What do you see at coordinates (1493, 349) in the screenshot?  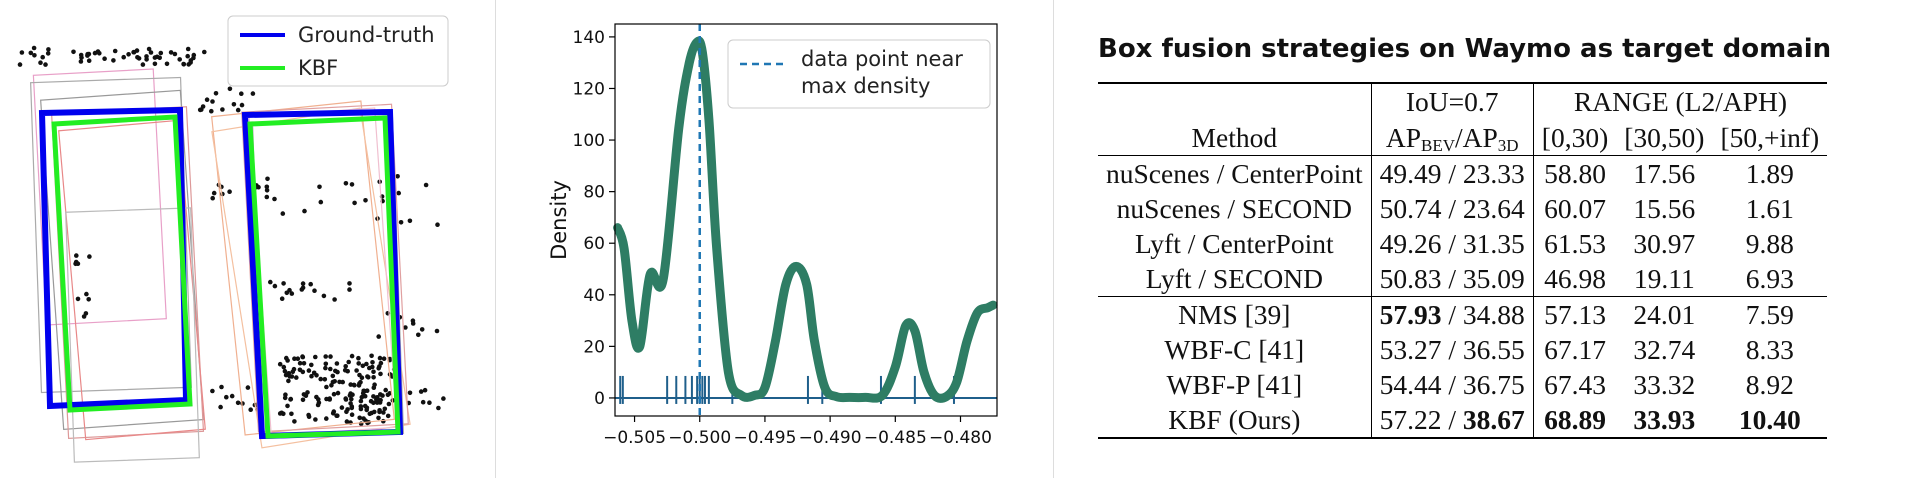 I see `ap-3d-value: 36.55` at bounding box center [1493, 349].